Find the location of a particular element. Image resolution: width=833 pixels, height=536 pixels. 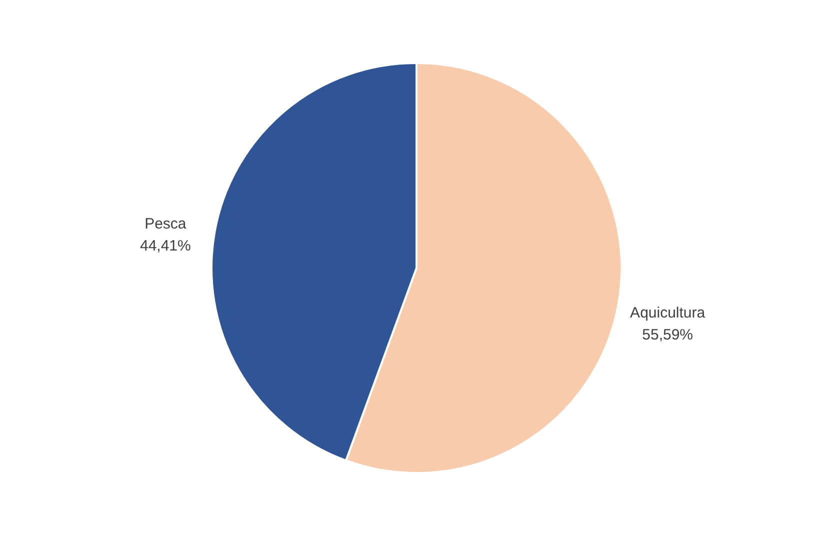

slice-label: Pesca is located at coordinates (165, 223).